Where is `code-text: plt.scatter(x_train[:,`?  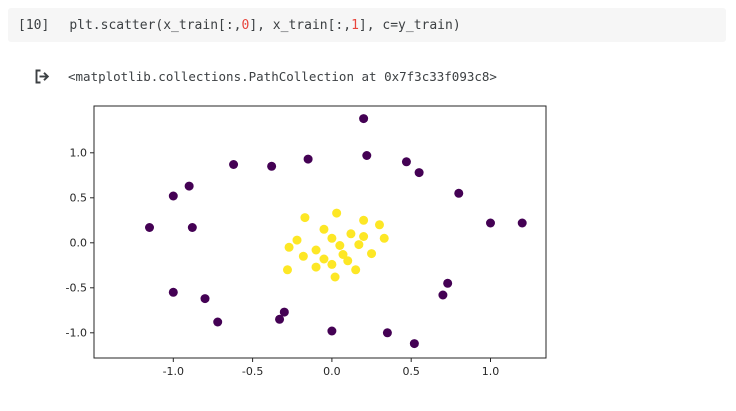 code-text: plt.scatter(x_train[:, is located at coordinates (155, 25).